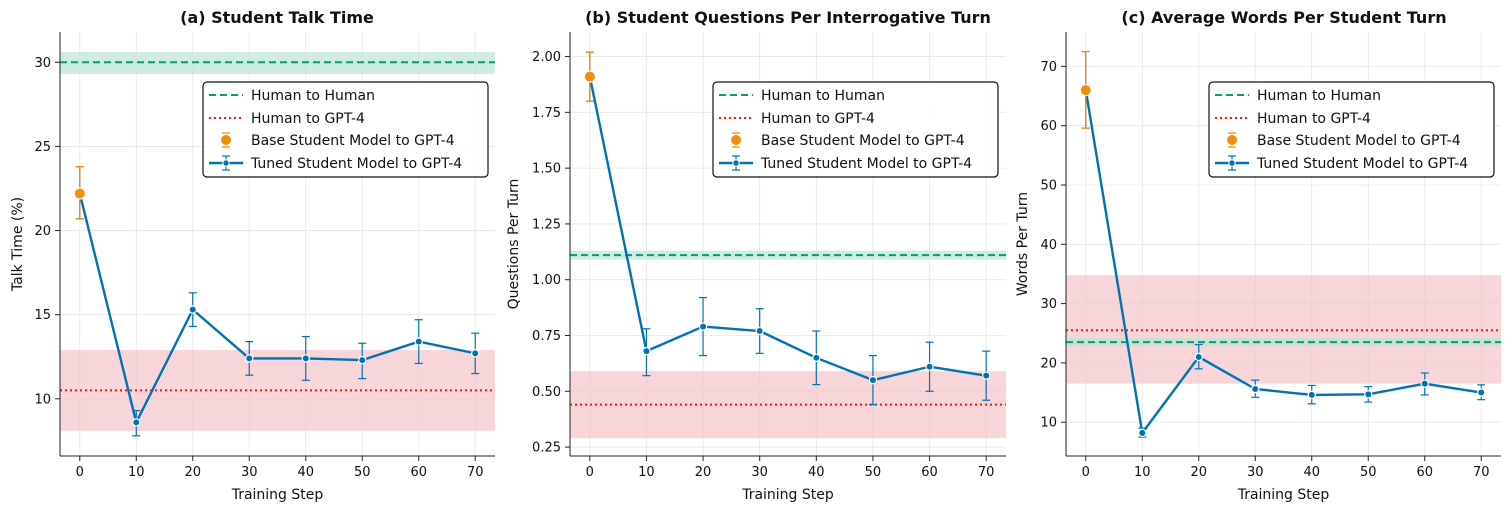 The width and height of the screenshot is (1511, 511). I want to click on chart-title: (a) Student Talk Time, so click(277, 17).